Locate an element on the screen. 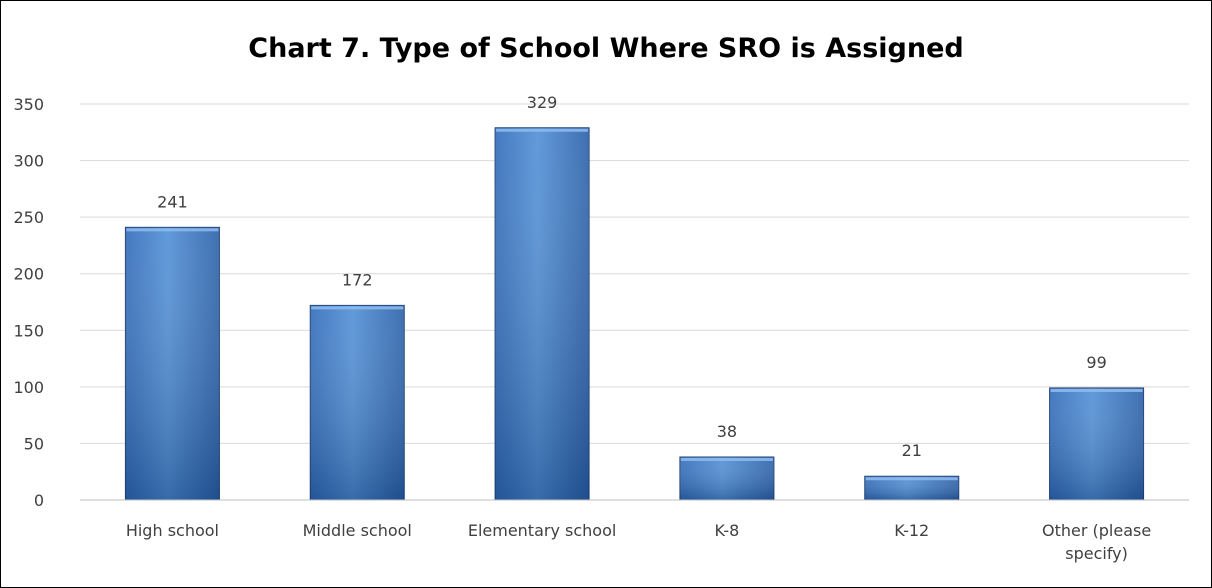  y-tick-label: 50 is located at coordinates (34, 443).